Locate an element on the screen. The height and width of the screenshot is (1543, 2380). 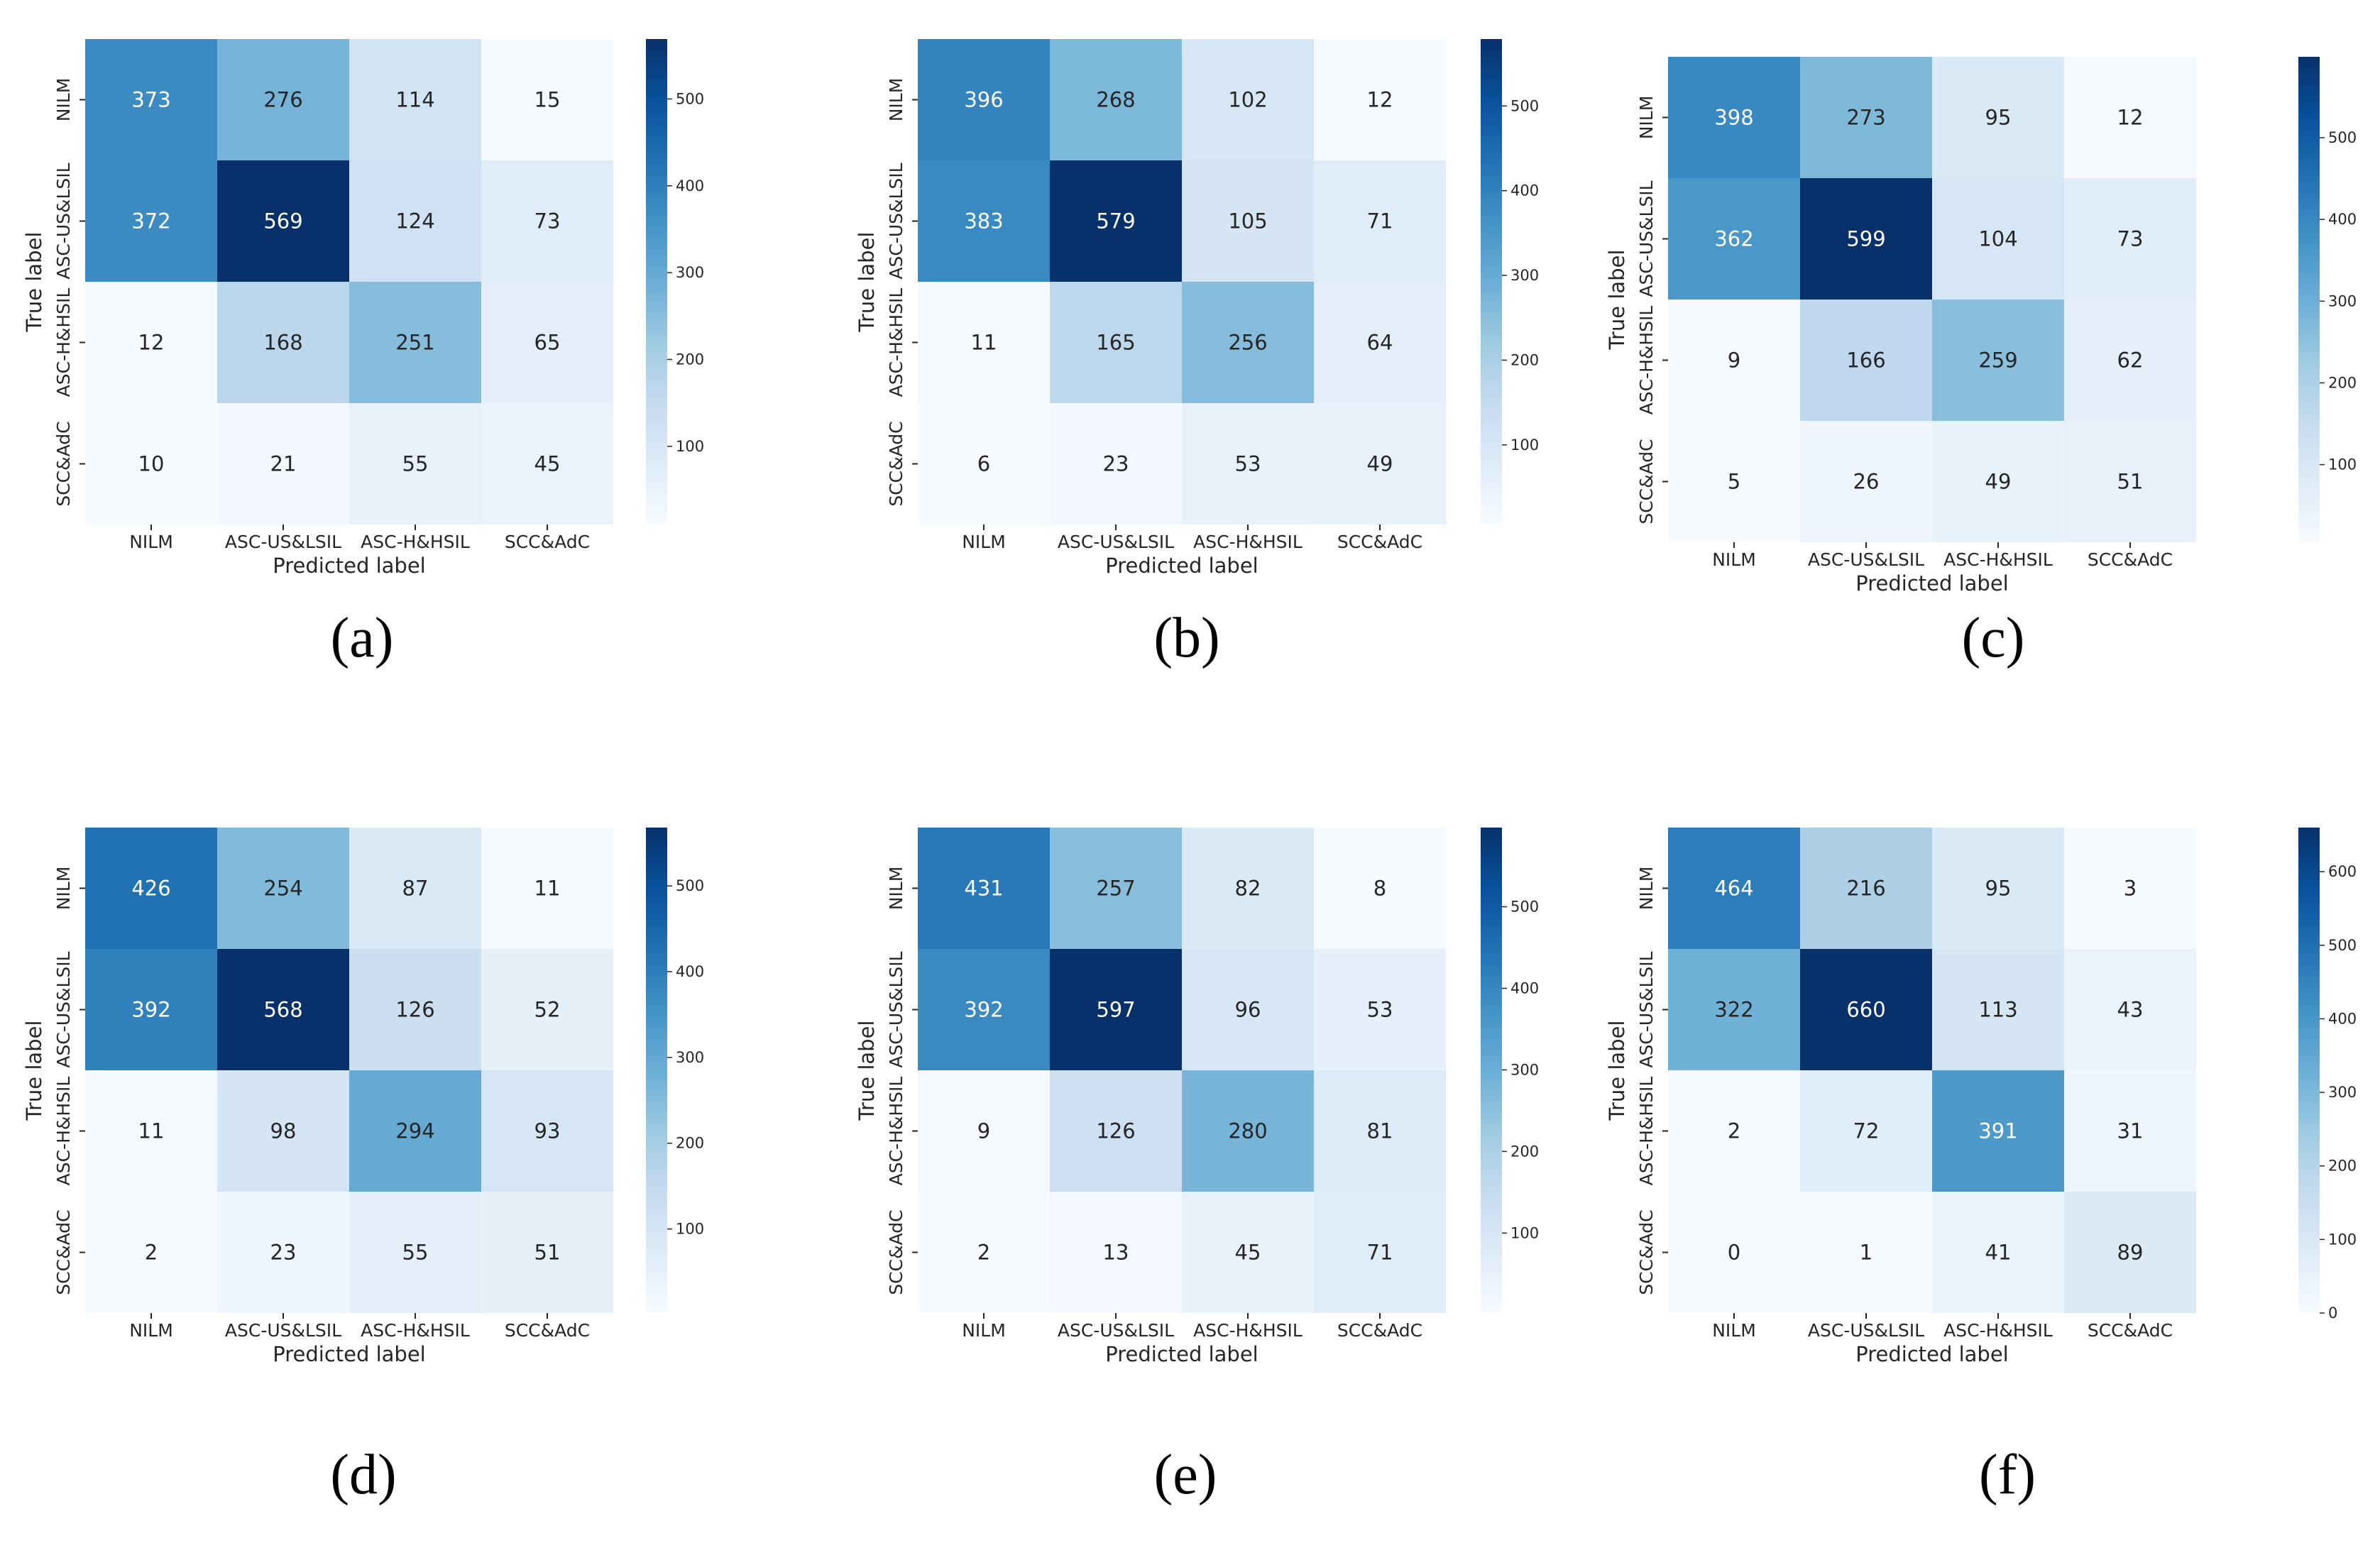
colorbar-tick-label: 400 is located at coordinates (690, 972).